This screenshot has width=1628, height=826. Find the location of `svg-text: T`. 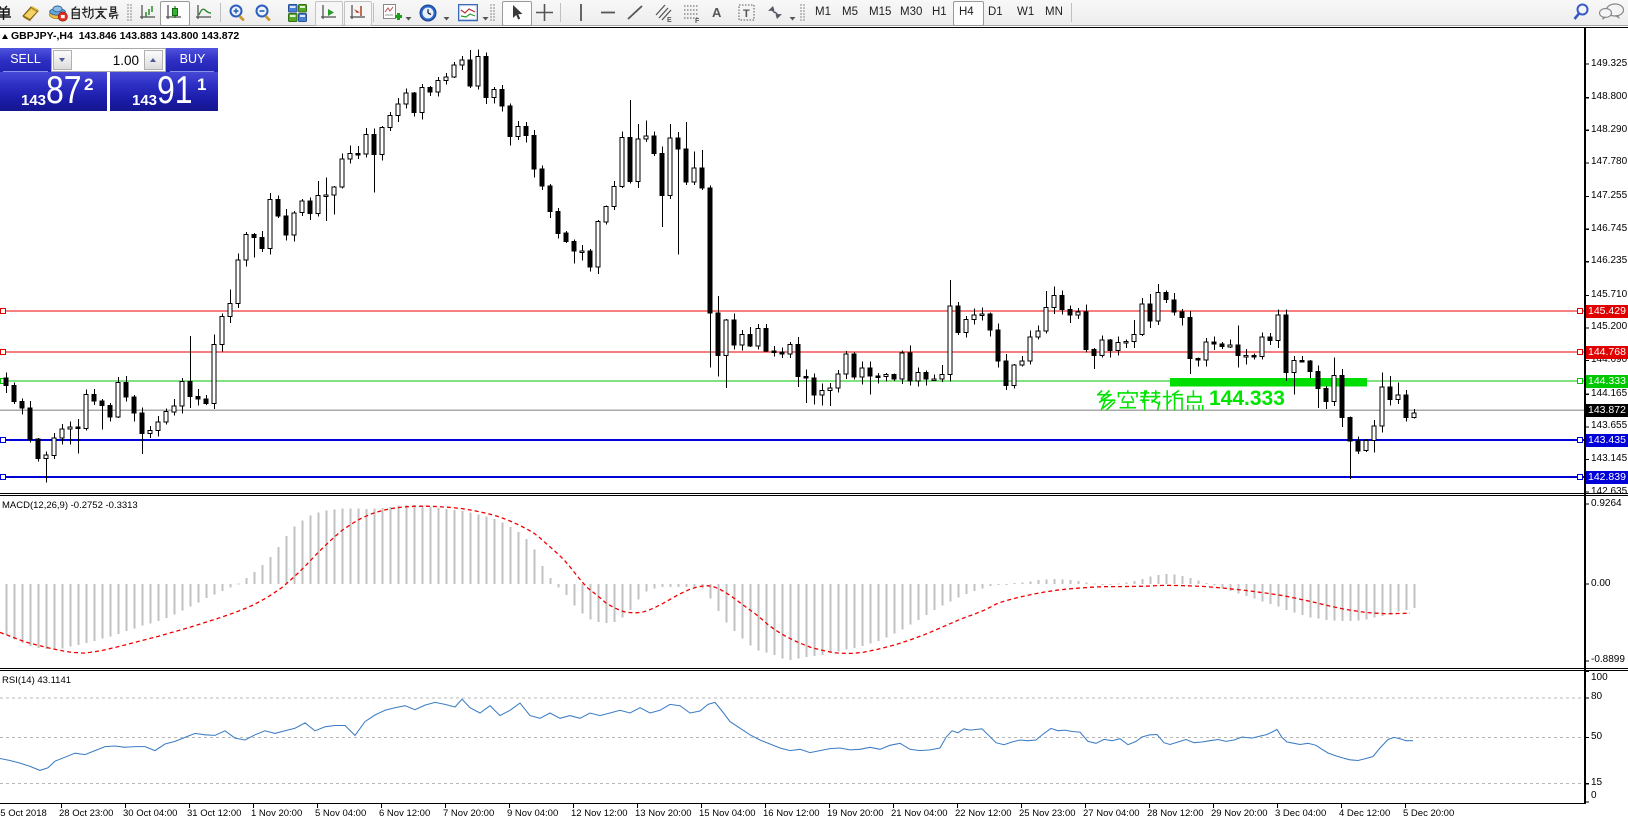

svg-text: T is located at coordinates (746, 14).